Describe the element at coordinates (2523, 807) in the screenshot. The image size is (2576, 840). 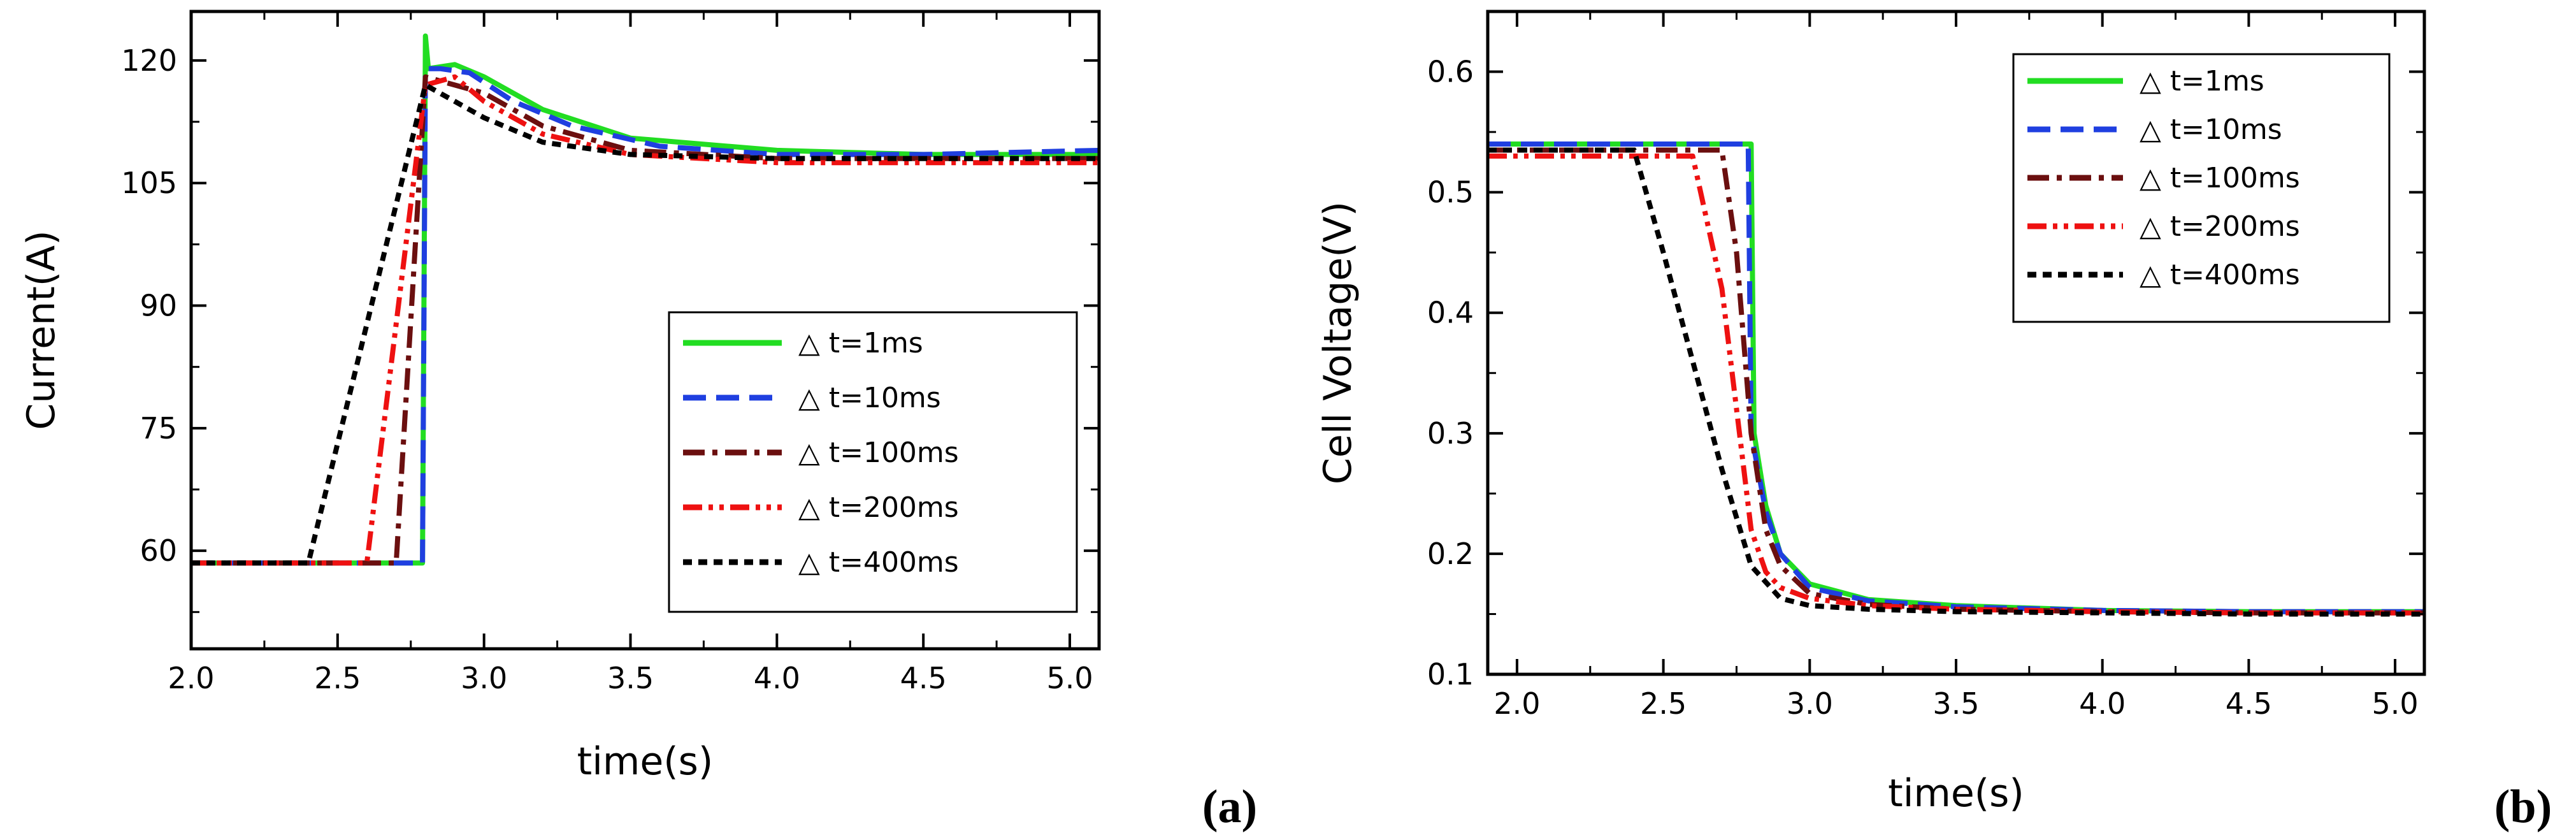
I see `panel-label: (b)` at that location.